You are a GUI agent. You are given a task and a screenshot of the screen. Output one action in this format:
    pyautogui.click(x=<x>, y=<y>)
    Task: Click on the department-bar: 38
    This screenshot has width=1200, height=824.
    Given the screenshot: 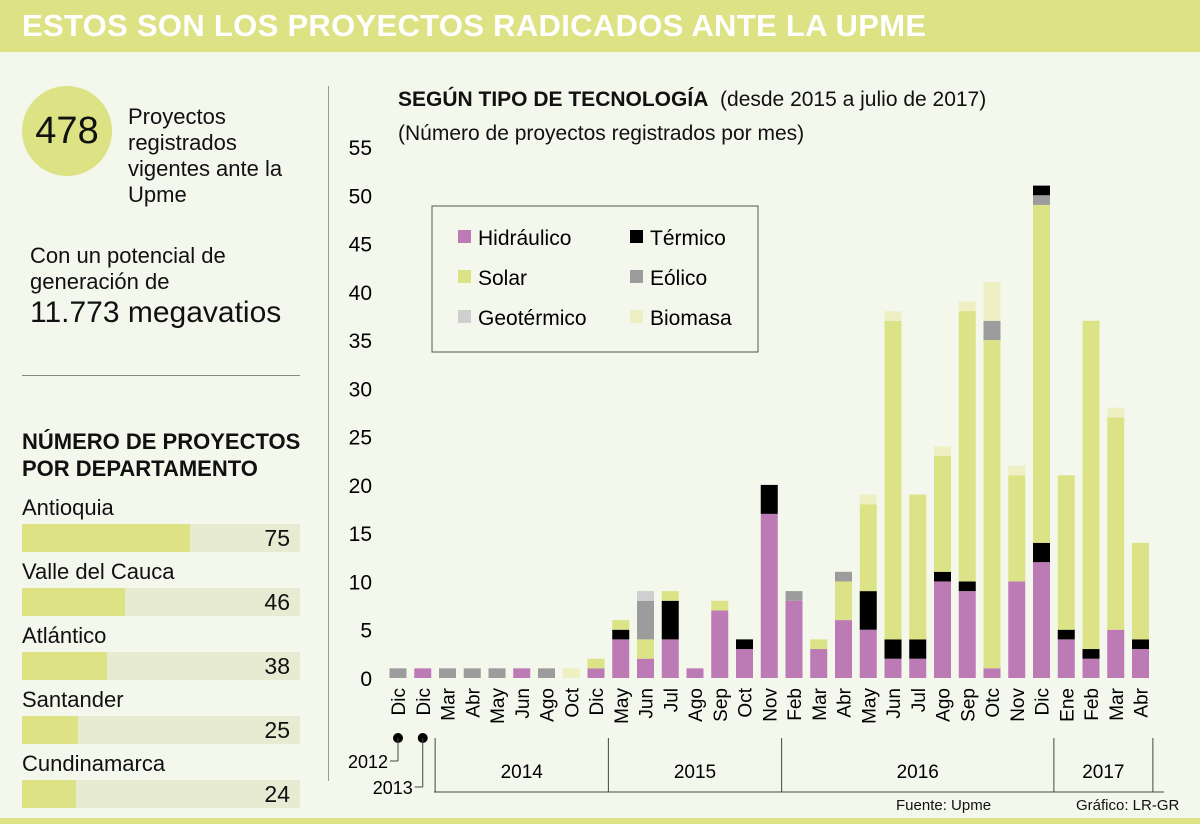 What is the action you would take?
    pyautogui.click(x=161, y=666)
    